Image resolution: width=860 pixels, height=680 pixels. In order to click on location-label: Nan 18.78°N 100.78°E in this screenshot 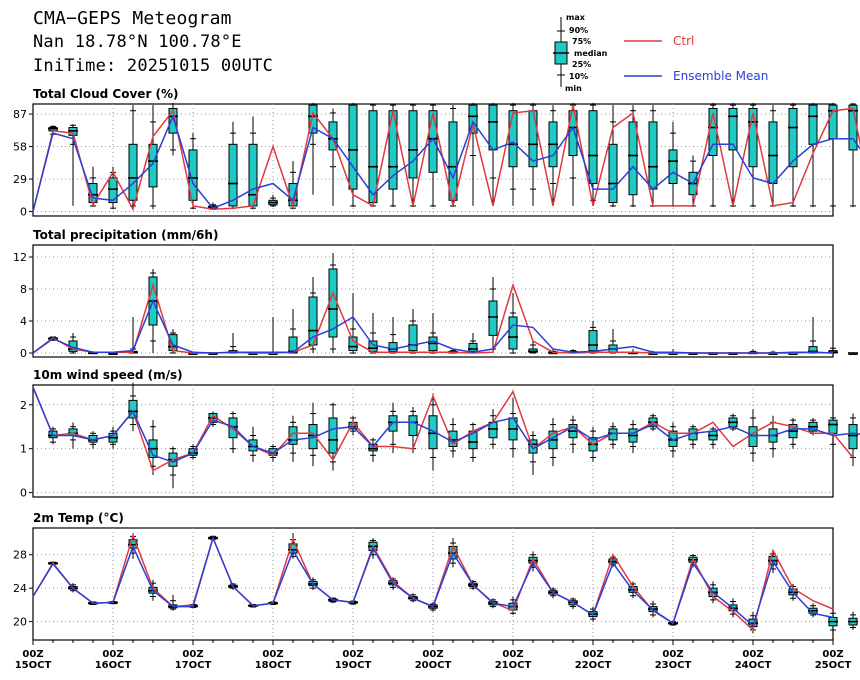, I will do `click(137, 42)`.